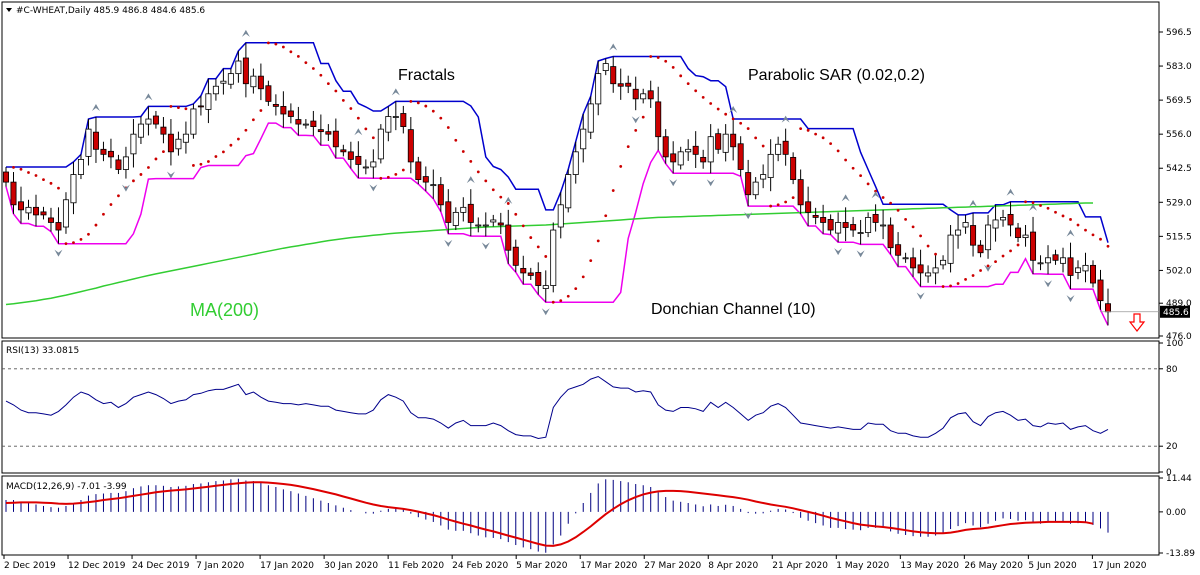 This screenshot has width=1200, height=575. I want to click on chevron-down-icon, so click(9, 10).